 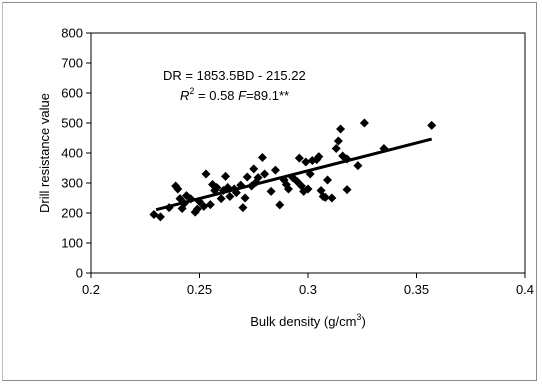 I want to click on y-axis-label: Drill resistance value, so click(x=44, y=153).